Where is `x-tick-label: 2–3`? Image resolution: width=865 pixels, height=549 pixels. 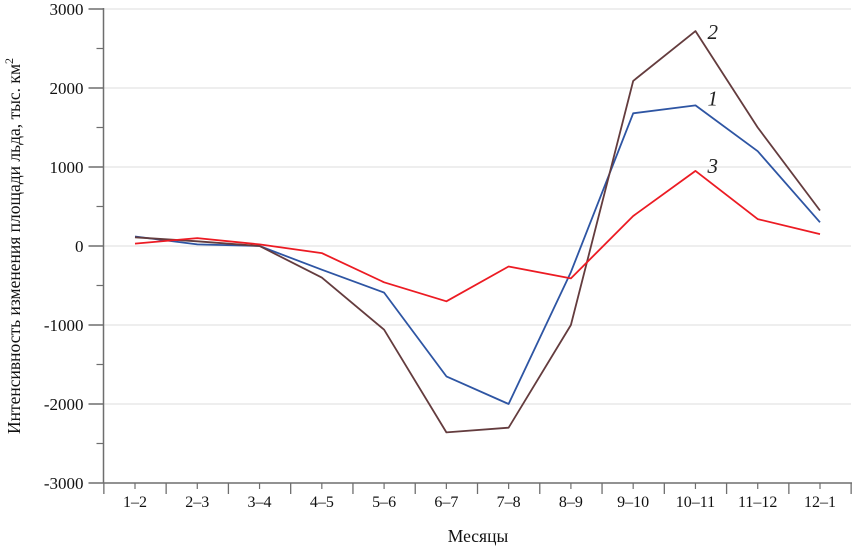
x-tick-label: 2–3 is located at coordinates (197, 502).